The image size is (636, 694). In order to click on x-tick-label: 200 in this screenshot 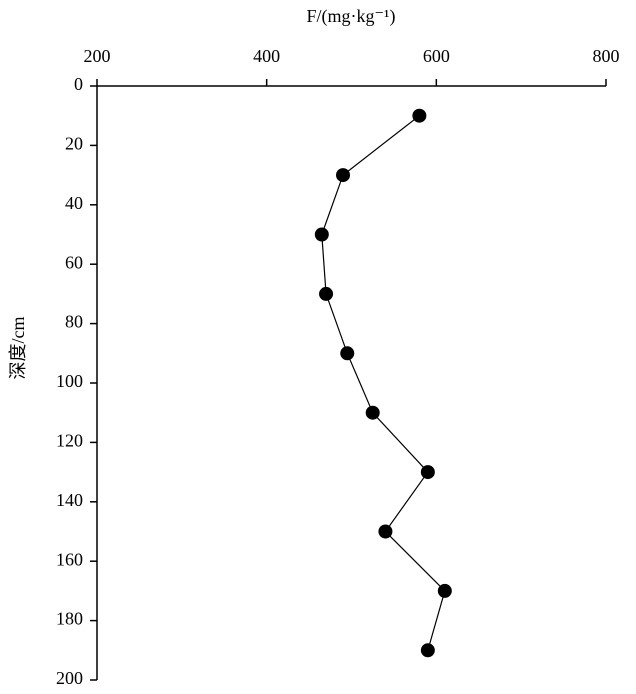, I will do `click(97, 56)`.